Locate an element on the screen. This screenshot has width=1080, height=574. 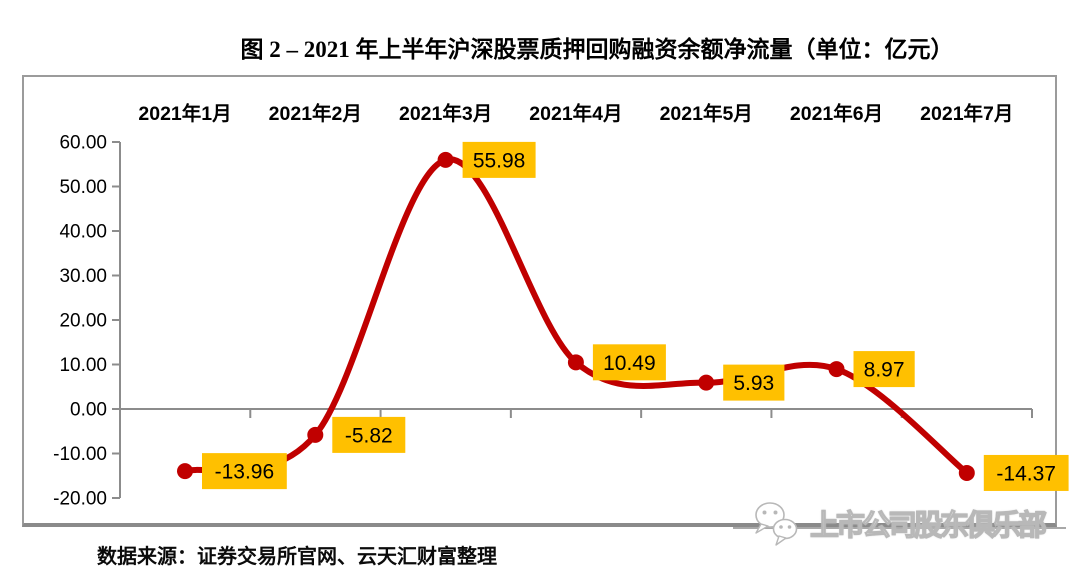
x-tick-label: 2021年1月 is located at coordinates (184, 113).